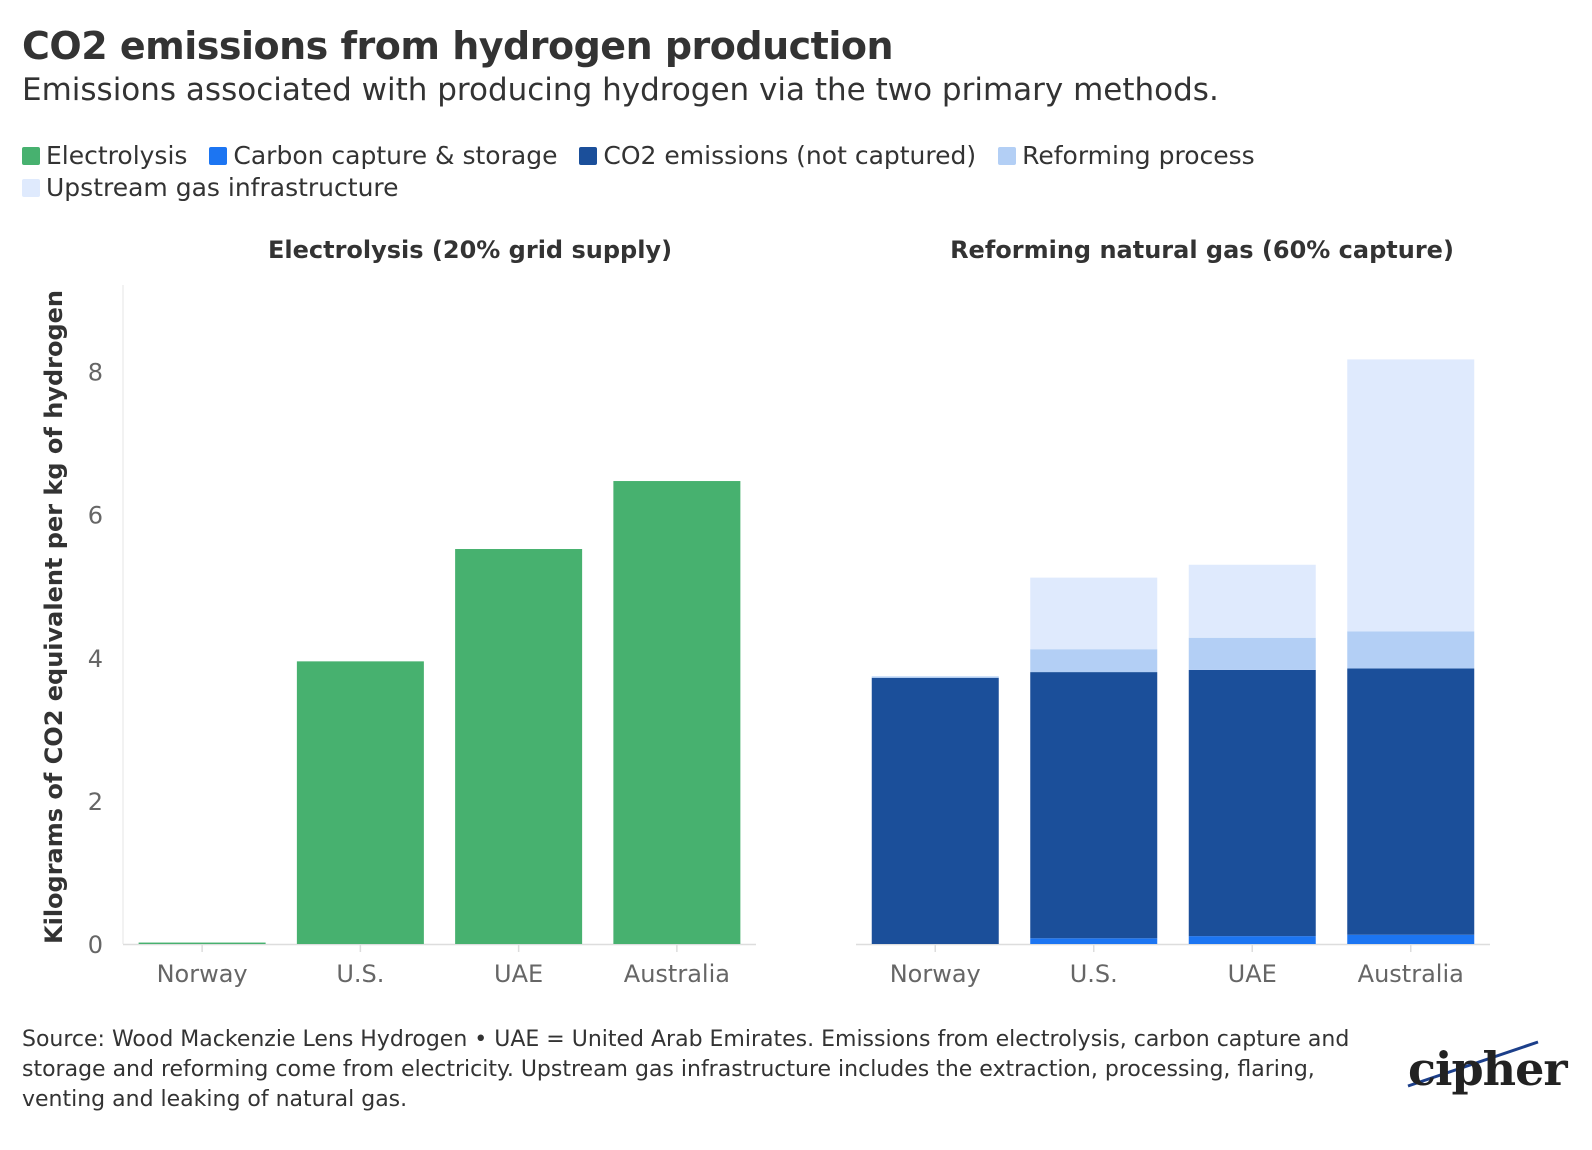 This screenshot has width=1592, height=1150. Describe the element at coordinates (470, 250) in the screenshot. I see `panel-title: Electrolysis (20% grid supply)` at that location.